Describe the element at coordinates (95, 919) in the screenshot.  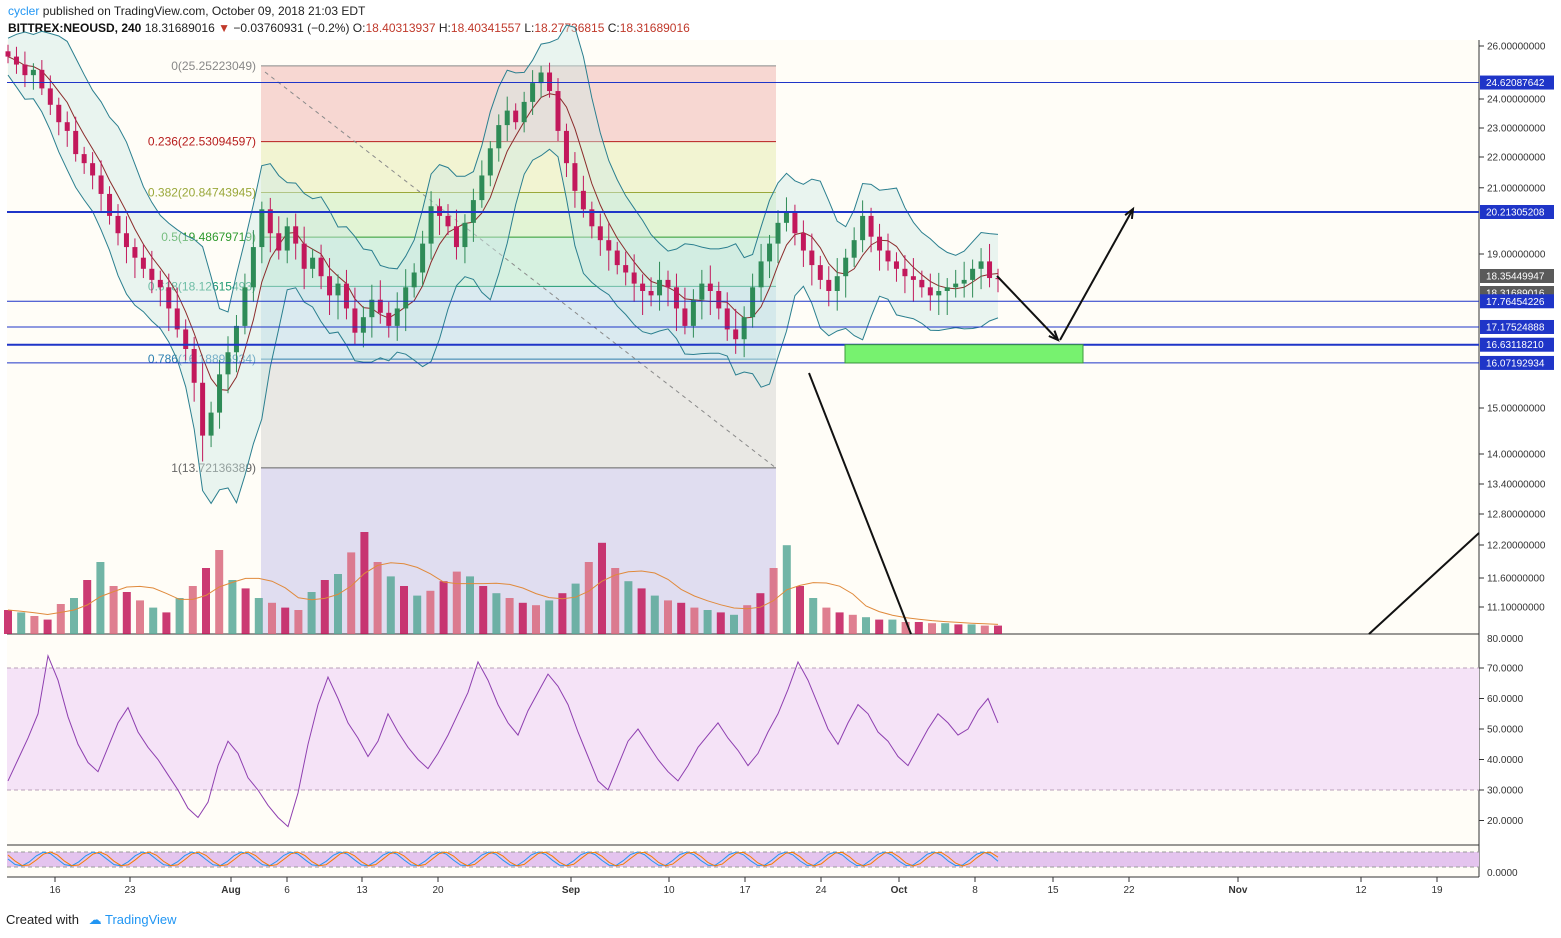
I see `cloud-icon: ☁` at that location.